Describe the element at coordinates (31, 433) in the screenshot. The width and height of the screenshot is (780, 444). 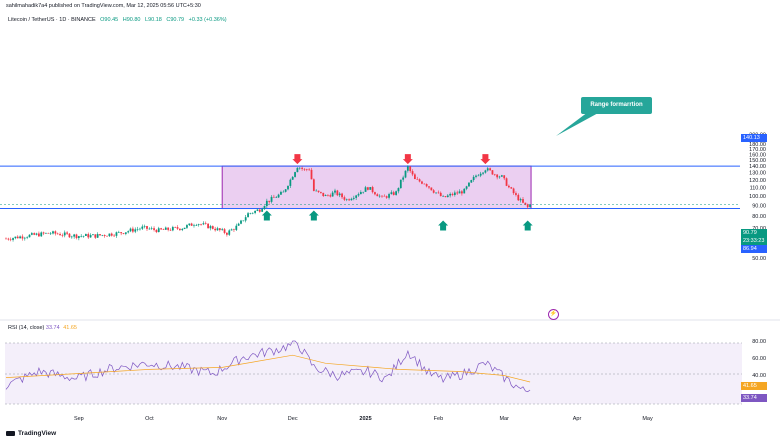
I see `tradingview-logo: TradingView` at that location.